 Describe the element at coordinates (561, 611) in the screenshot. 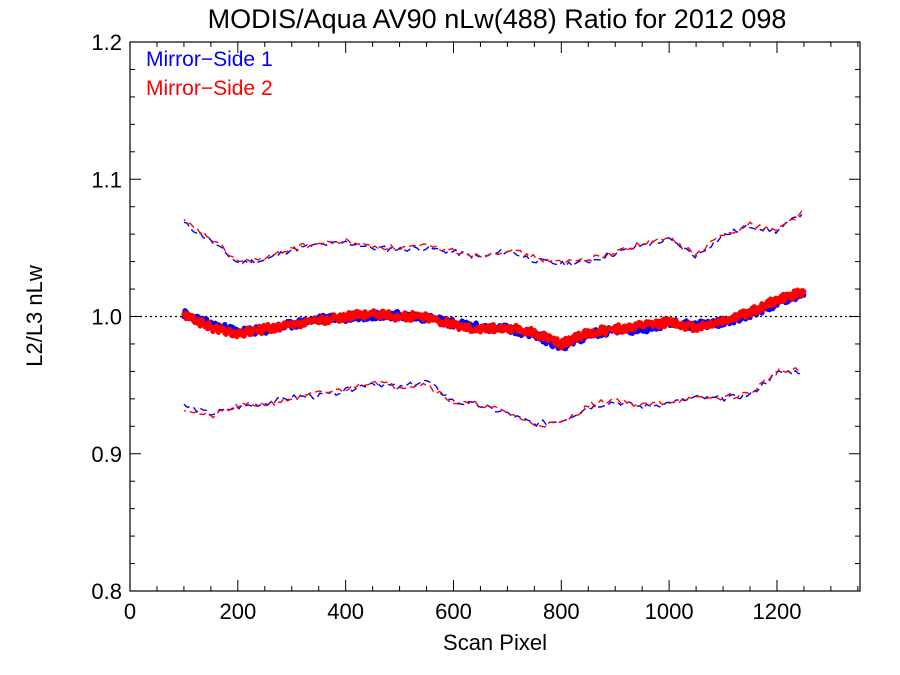

I see `x-tick-label: 800` at that location.